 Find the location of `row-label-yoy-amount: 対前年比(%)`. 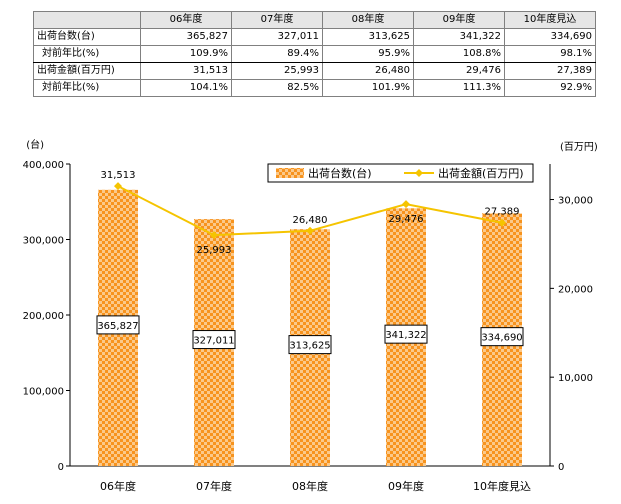

row-label-yoy-amount: 対前年比(%) is located at coordinates (87, 88).